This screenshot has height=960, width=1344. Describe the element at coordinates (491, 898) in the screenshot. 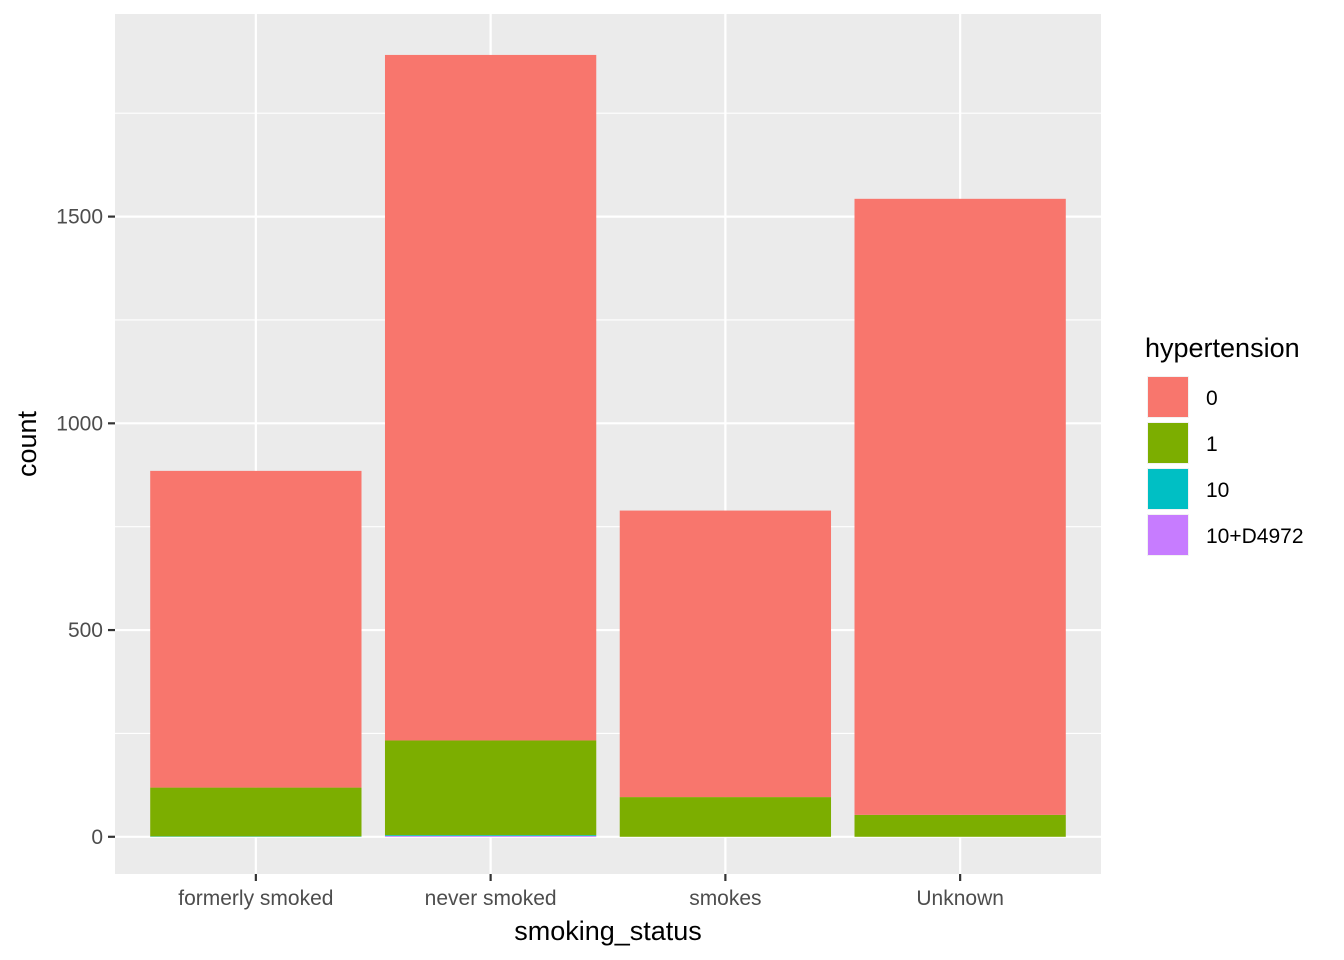

I see `x-tick-label: never smoked` at that location.